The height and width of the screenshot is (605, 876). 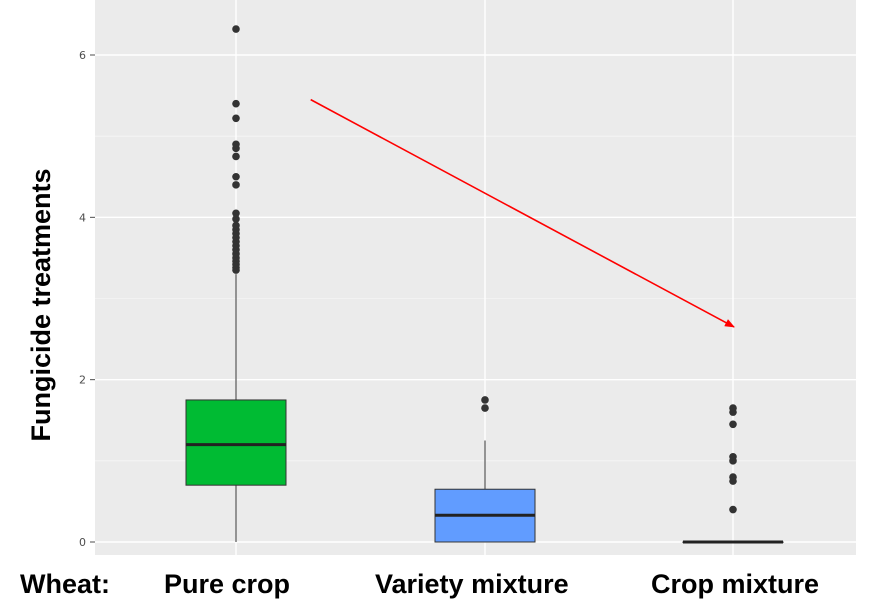 What do you see at coordinates (227, 584) in the screenshot?
I see `category-label-pure-crop: Pure crop` at bounding box center [227, 584].